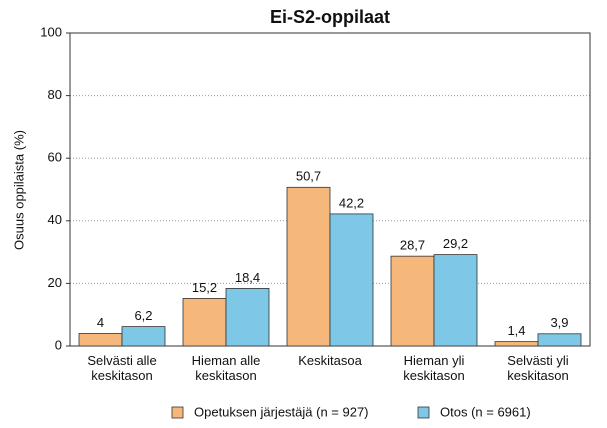  I want to click on data-label: 1,4, so click(516, 330).